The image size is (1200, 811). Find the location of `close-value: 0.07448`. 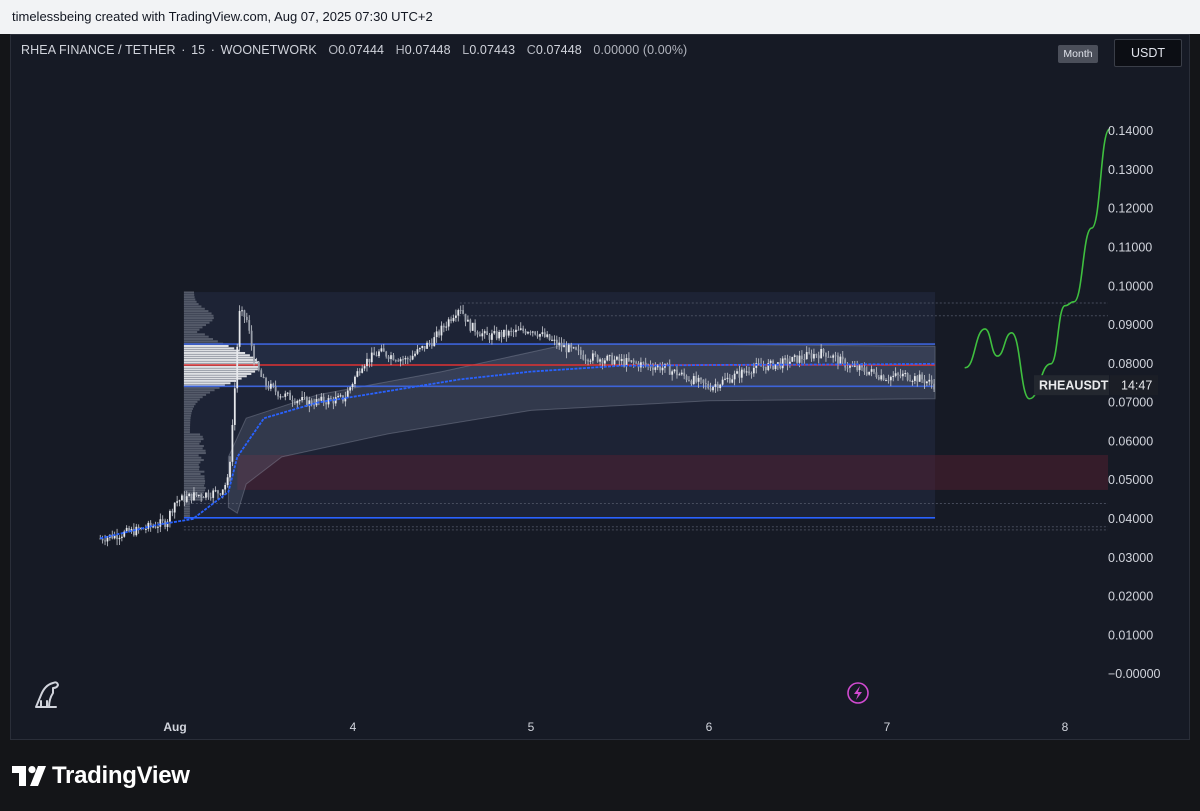

close-value: 0.07448 is located at coordinates (559, 50).